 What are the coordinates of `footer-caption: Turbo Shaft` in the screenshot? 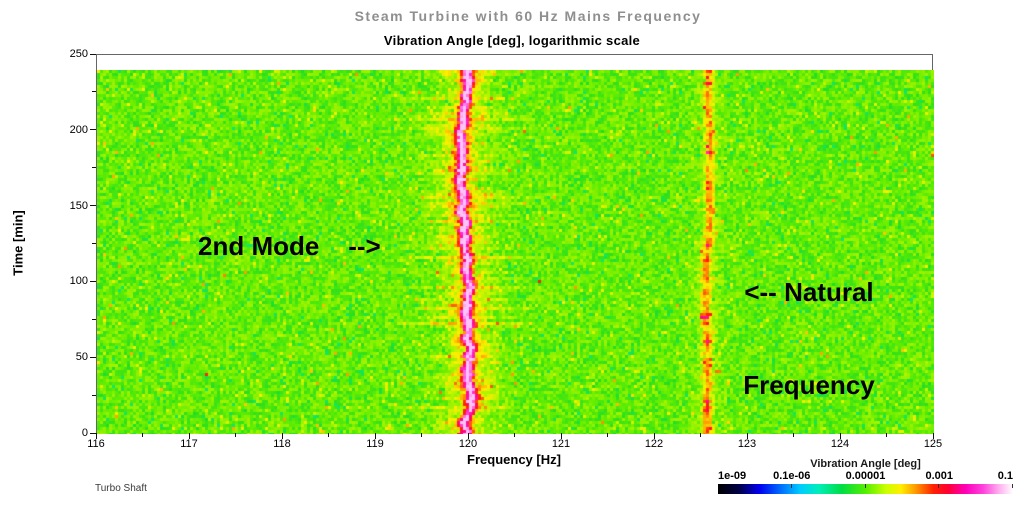 It's located at (121, 488).